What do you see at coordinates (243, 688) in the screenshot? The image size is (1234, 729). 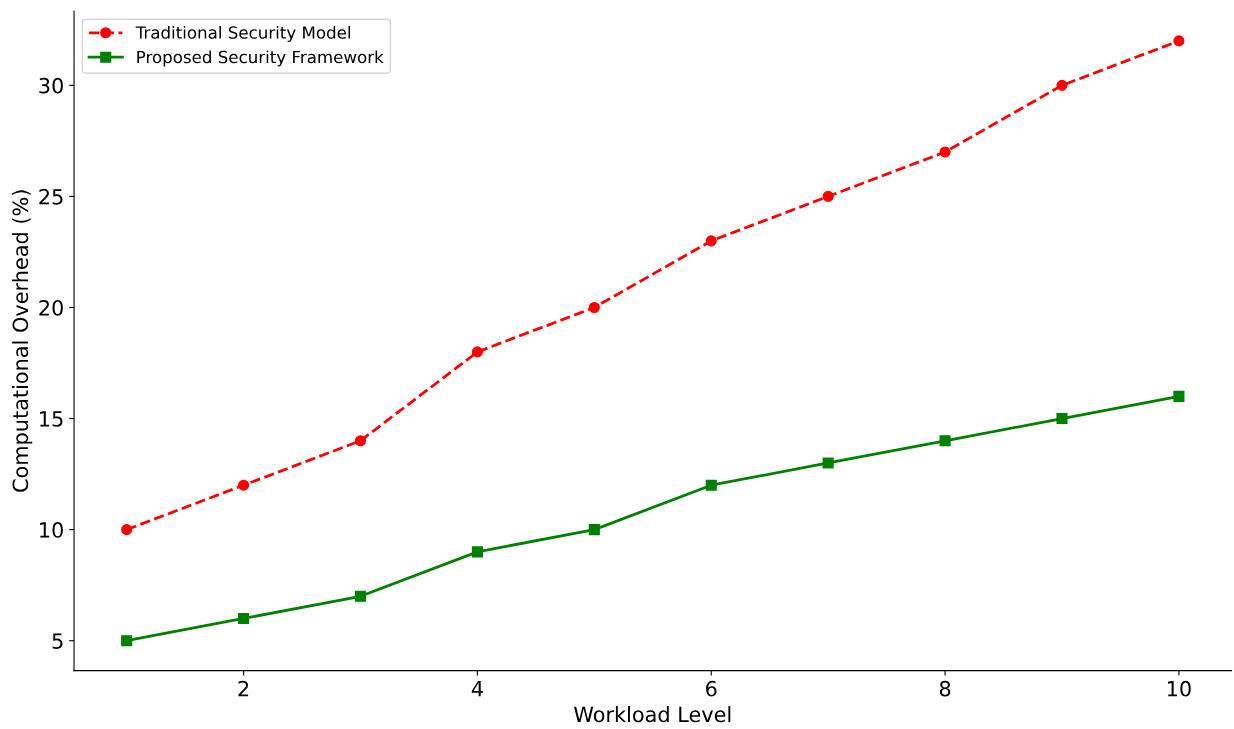 I see `x-tick-label: 2` at bounding box center [243, 688].